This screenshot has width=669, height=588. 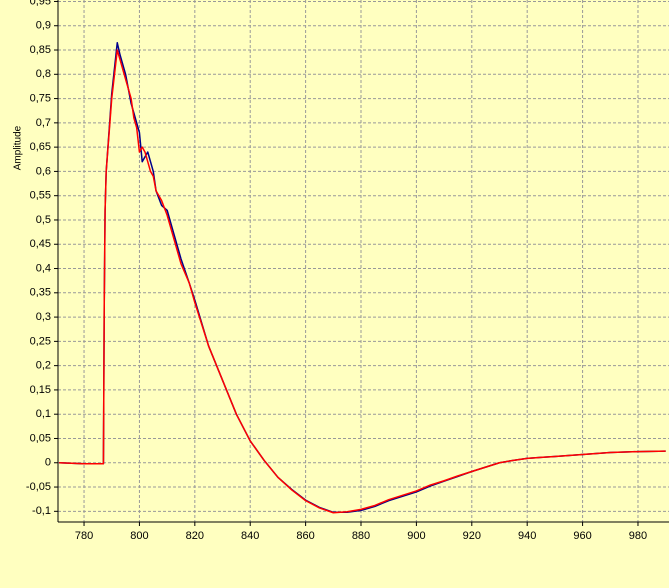 What do you see at coordinates (43, 26) in the screenshot?
I see `y-tick-label: 0,9` at bounding box center [43, 26].